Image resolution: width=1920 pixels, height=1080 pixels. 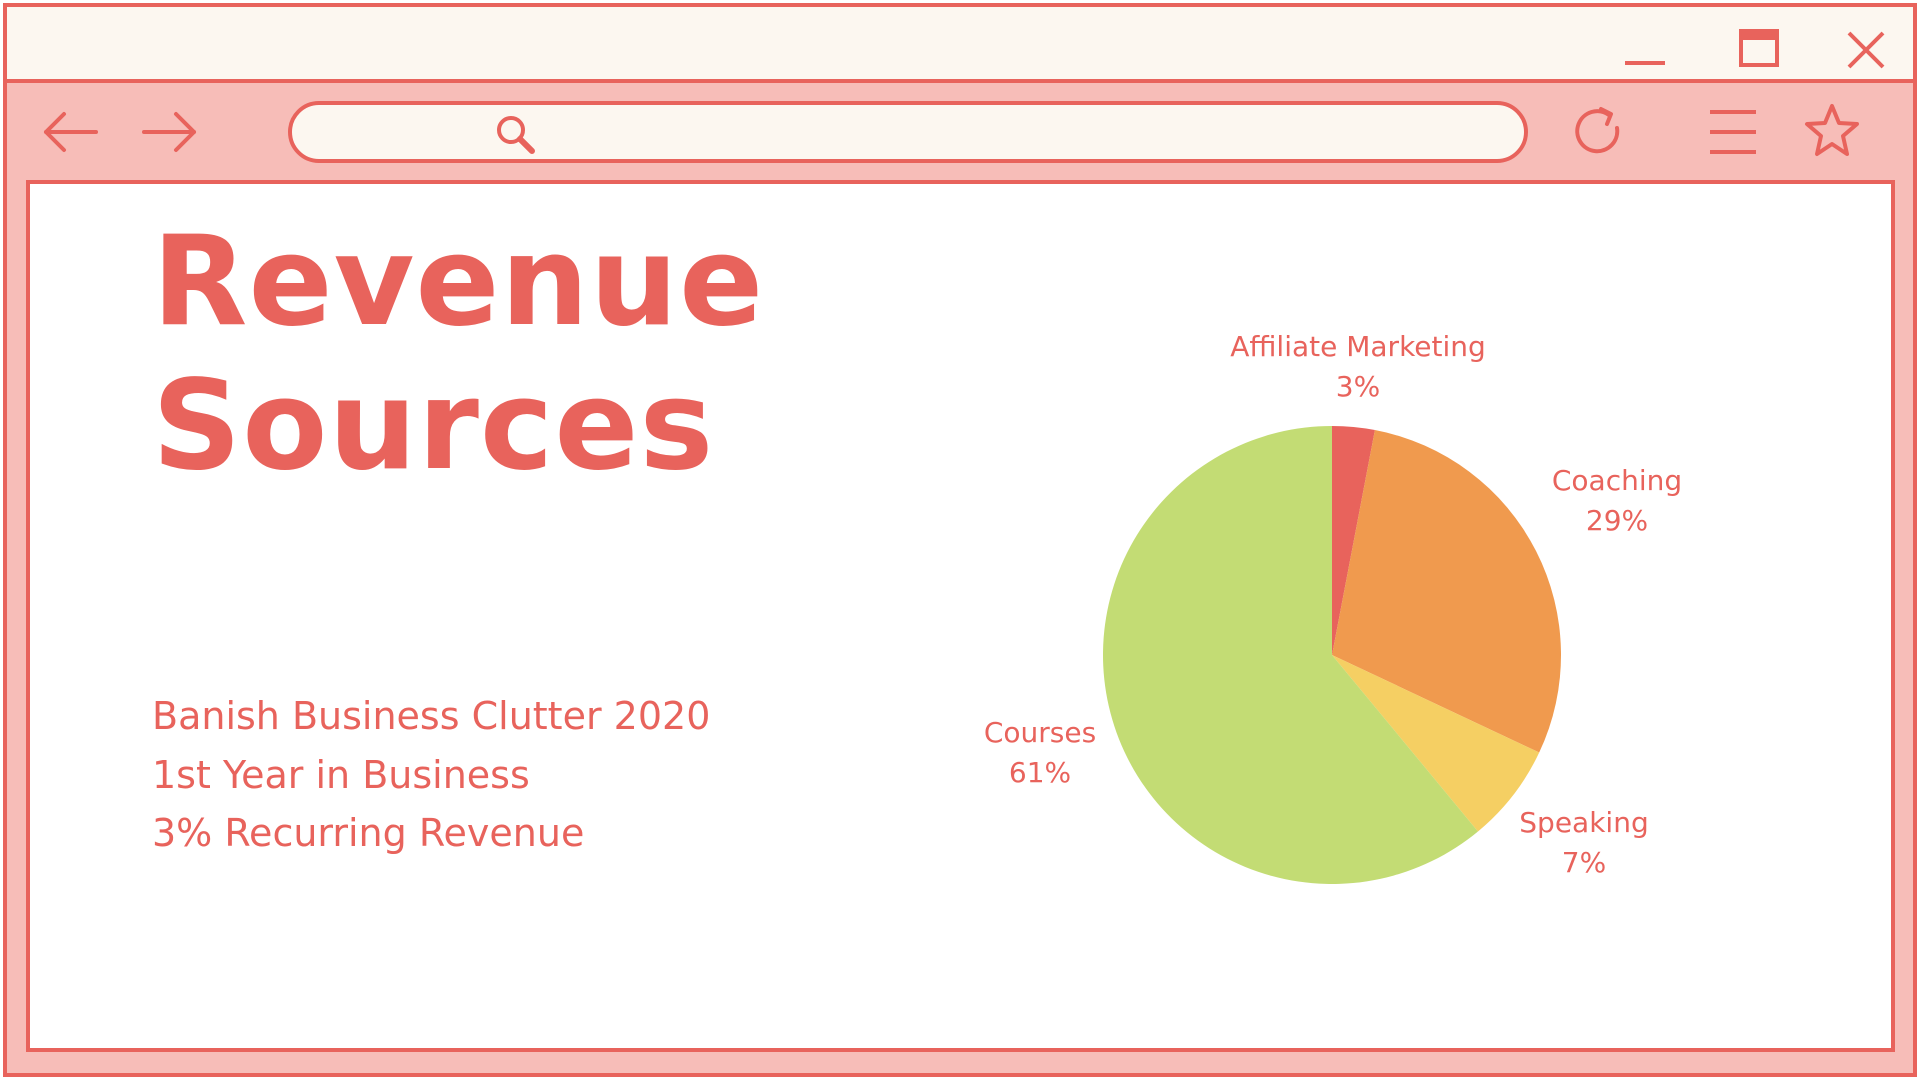 What do you see at coordinates (70, 132) in the screenshot?
I see `arrow-left-icon` at bounding box center [70, 132].